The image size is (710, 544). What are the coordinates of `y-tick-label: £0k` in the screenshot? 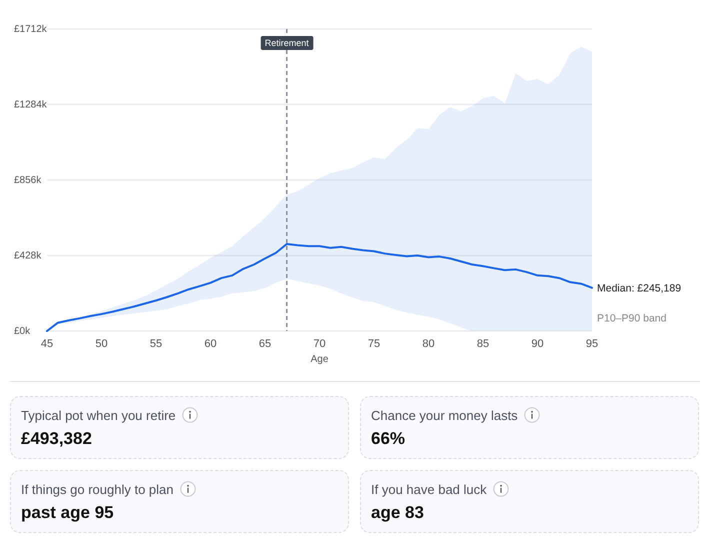 It's located at (23, 332).